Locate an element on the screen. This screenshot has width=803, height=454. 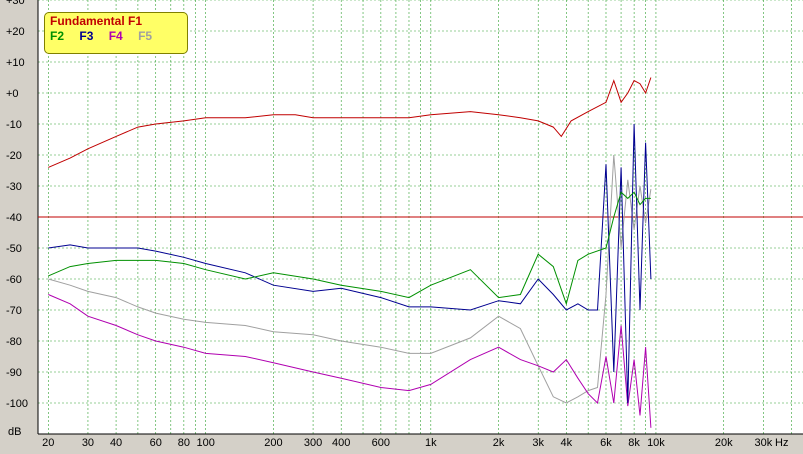
x-tick-label: 100 is located at coordinates (205, 443).